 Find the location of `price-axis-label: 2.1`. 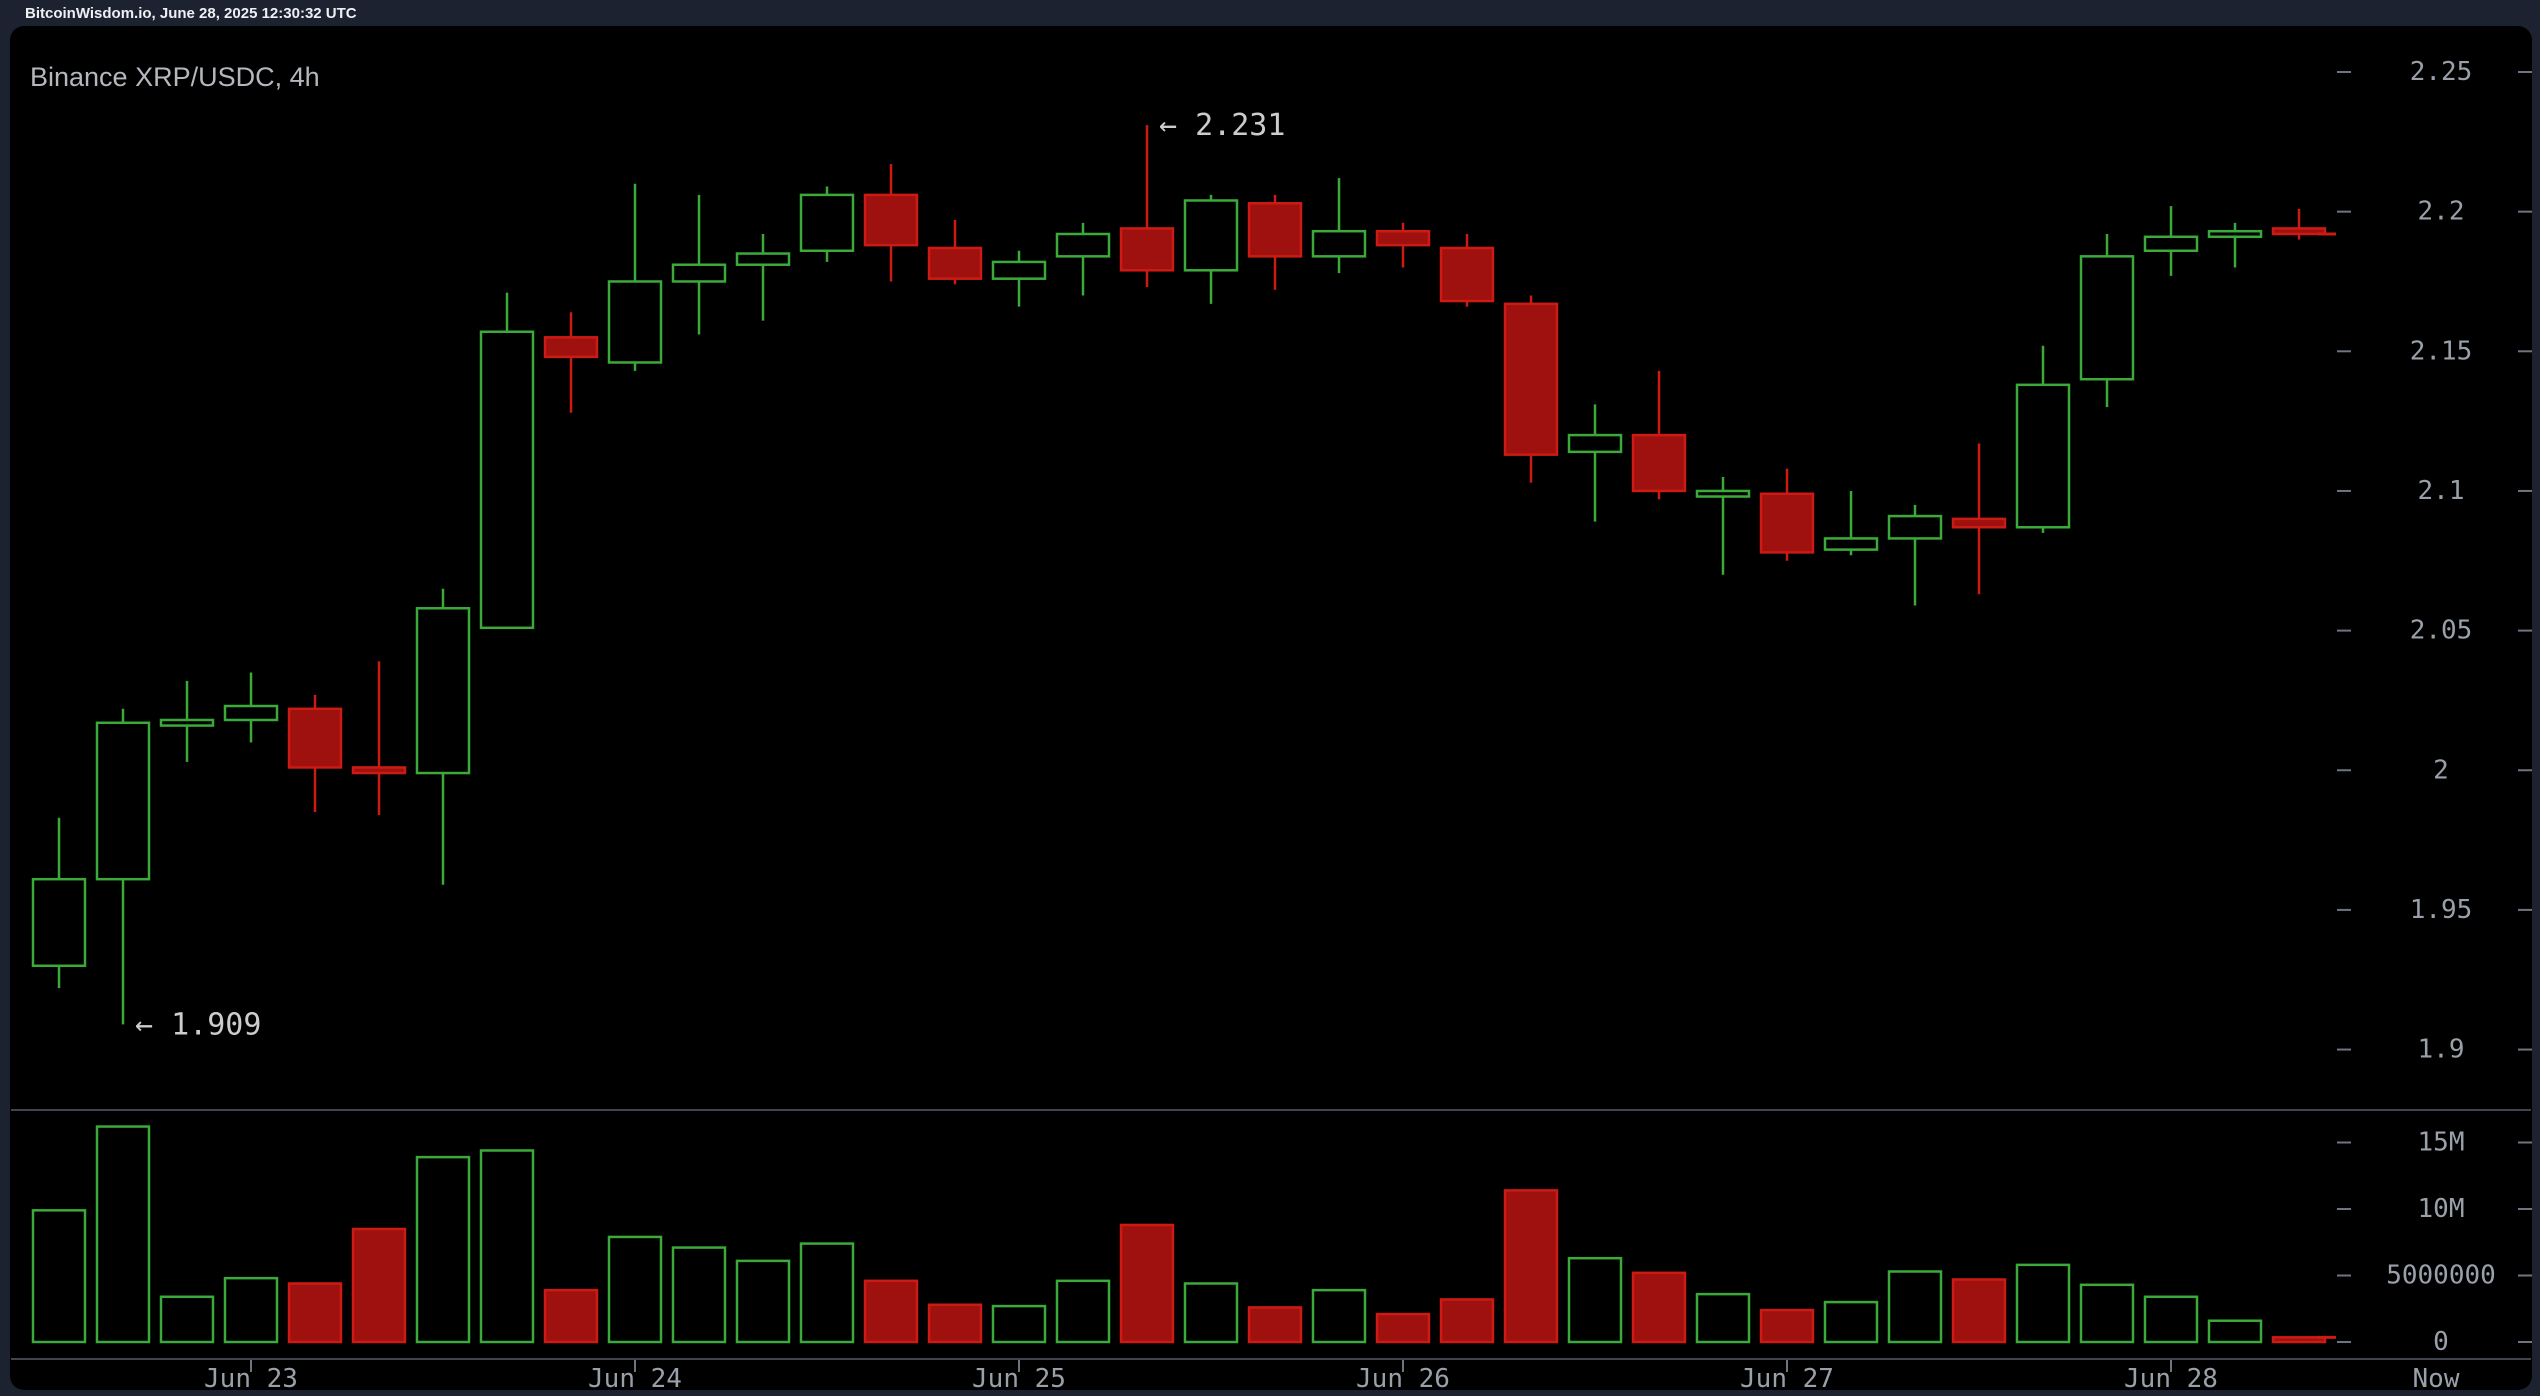

price-axis-label: 2.1 is located at coordinates (2441, 491).